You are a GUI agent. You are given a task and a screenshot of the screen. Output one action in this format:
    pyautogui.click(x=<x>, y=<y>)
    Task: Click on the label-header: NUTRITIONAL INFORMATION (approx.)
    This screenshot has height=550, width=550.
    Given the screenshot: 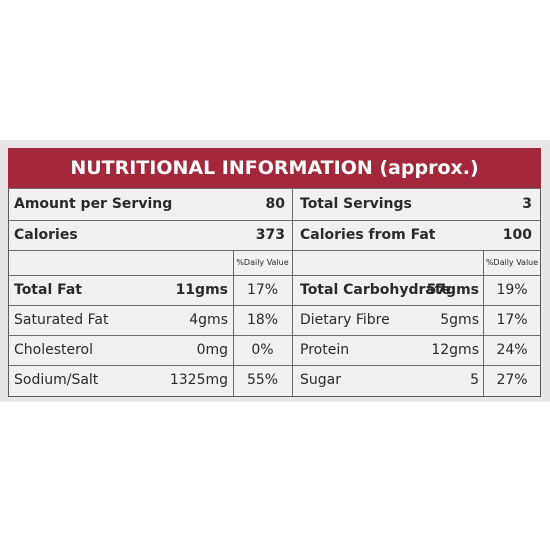 What is the action you would take?
    pyautogui.click(x=274, y=168)
    